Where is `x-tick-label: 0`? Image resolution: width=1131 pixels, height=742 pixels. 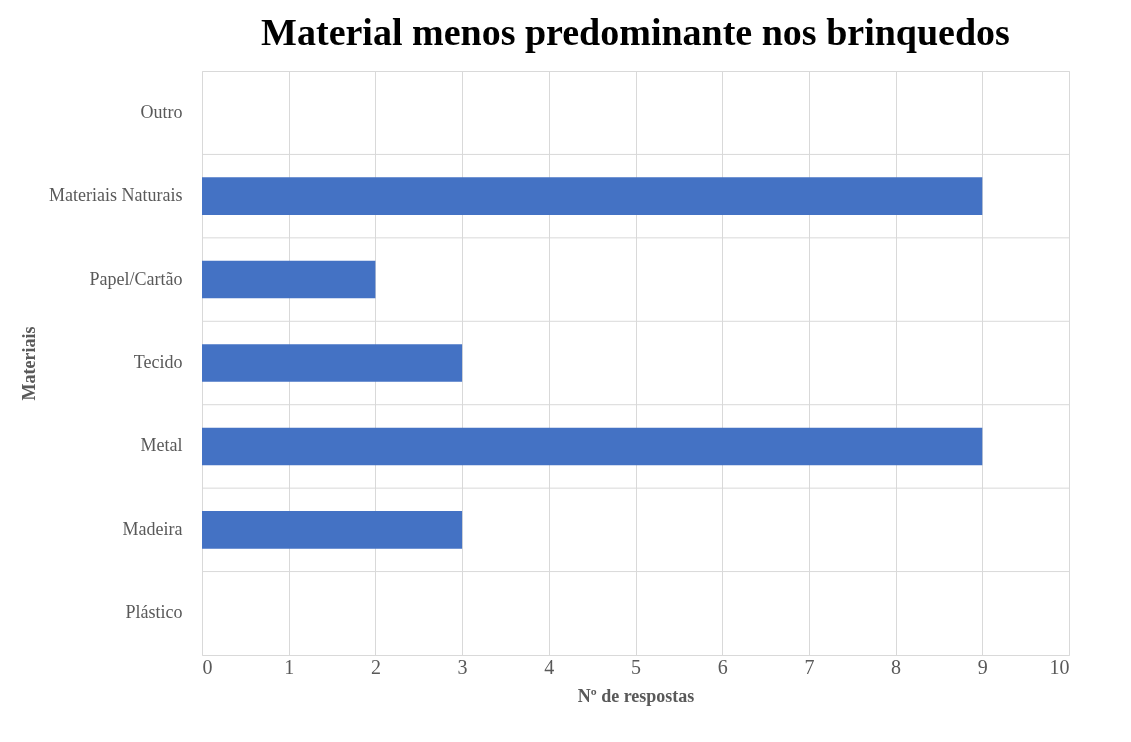
x-tick-label: 0 is located at coordinates (207, 666).